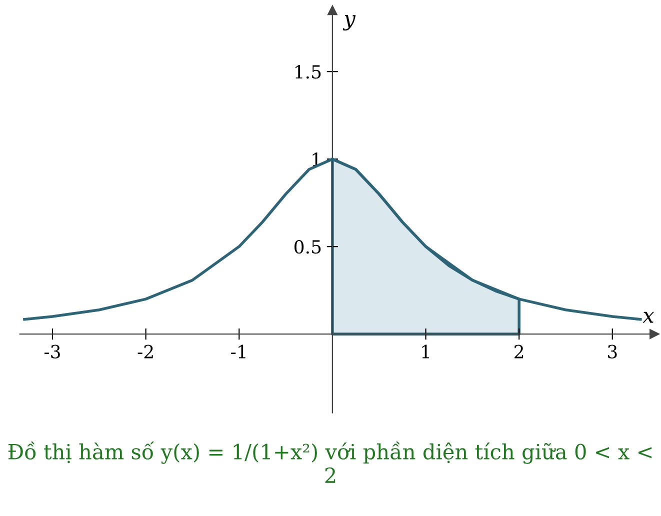 The width and height of the screenshot is (661, 516). What do you see at coordinates (349, 22) in the screenshot?
I see `y-axis-title: y` at bounding box center [349, 22].